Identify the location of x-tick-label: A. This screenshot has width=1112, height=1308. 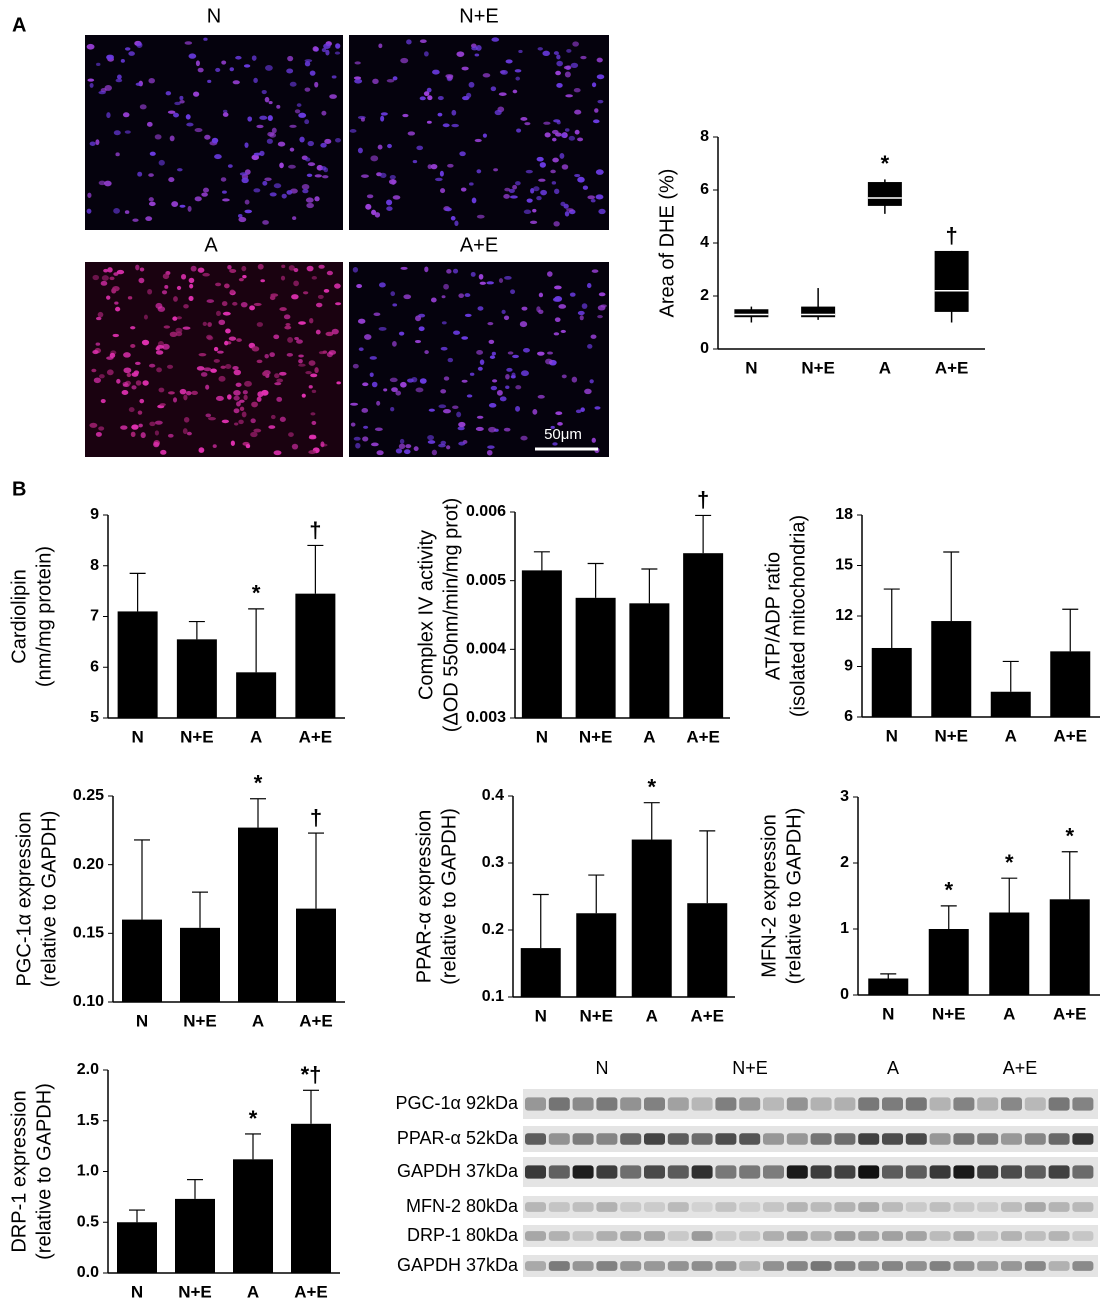
(885, 367).